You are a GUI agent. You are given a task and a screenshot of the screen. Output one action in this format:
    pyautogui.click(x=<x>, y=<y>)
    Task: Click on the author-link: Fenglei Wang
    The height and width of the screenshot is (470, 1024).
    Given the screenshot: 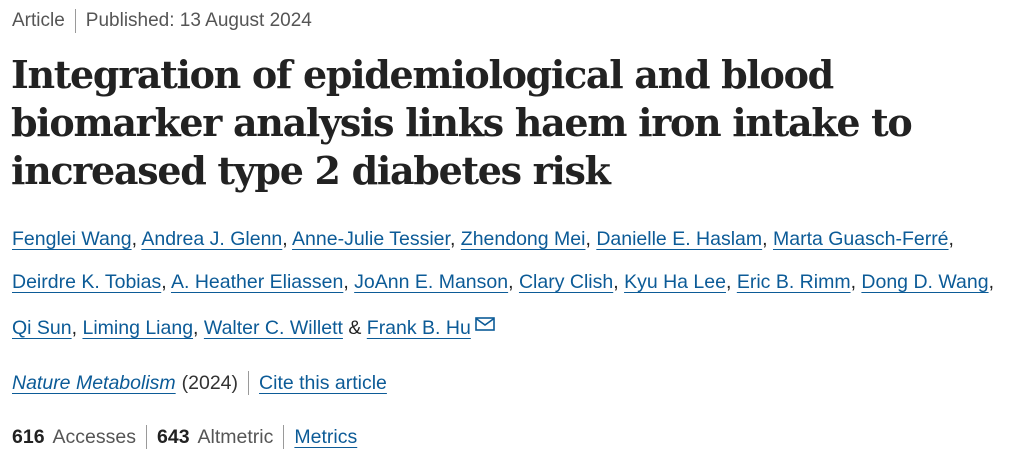 What is the action you would take?
    pyautogui.click(x=72, y=239)
    